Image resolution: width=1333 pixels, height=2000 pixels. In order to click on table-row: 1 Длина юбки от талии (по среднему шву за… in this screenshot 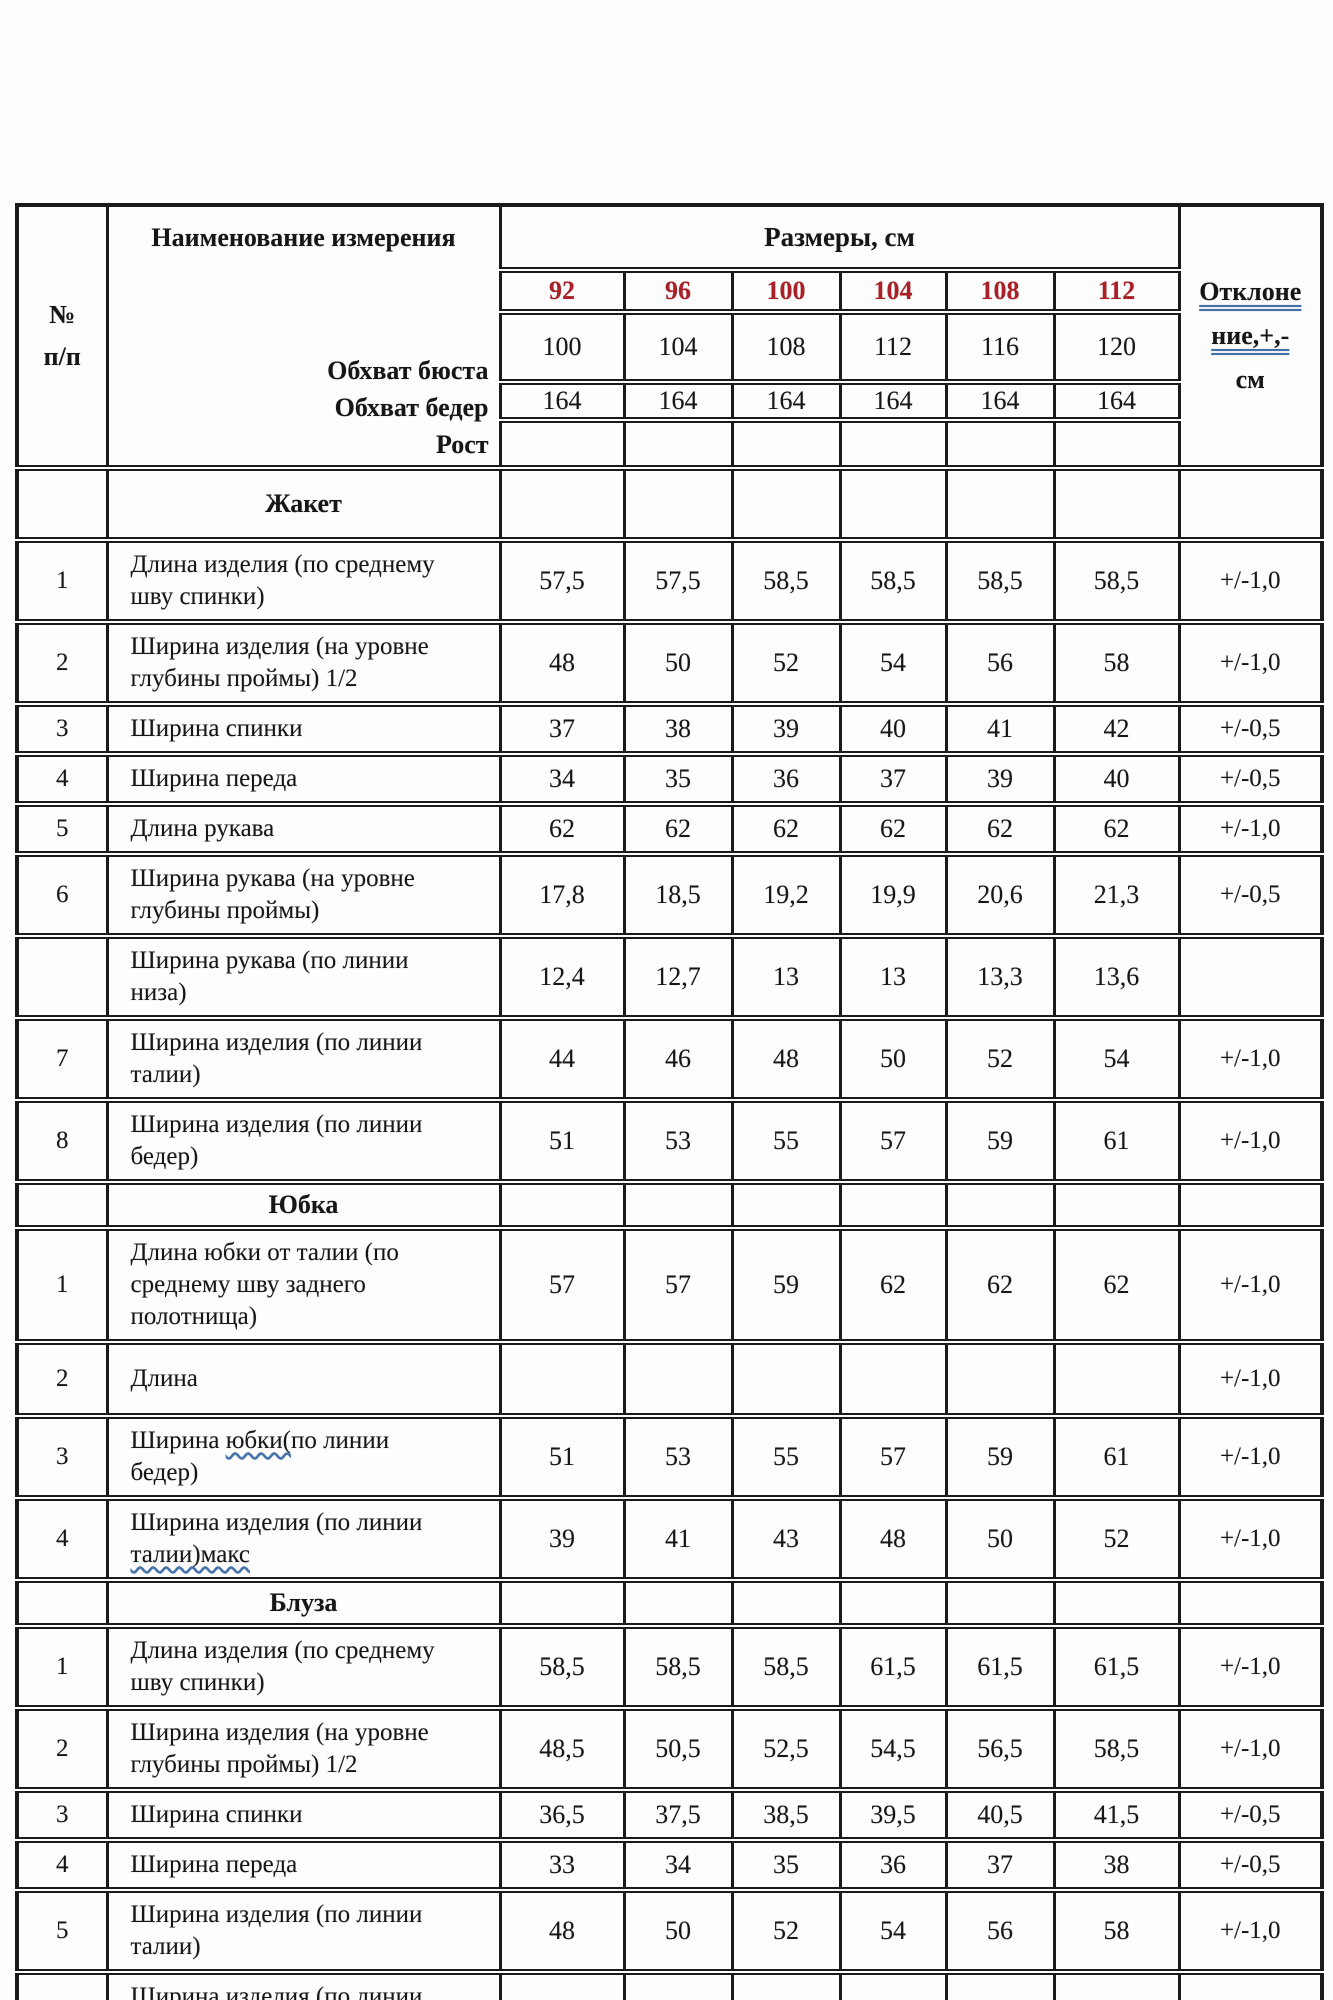, I will do `click(669, 1285)`.